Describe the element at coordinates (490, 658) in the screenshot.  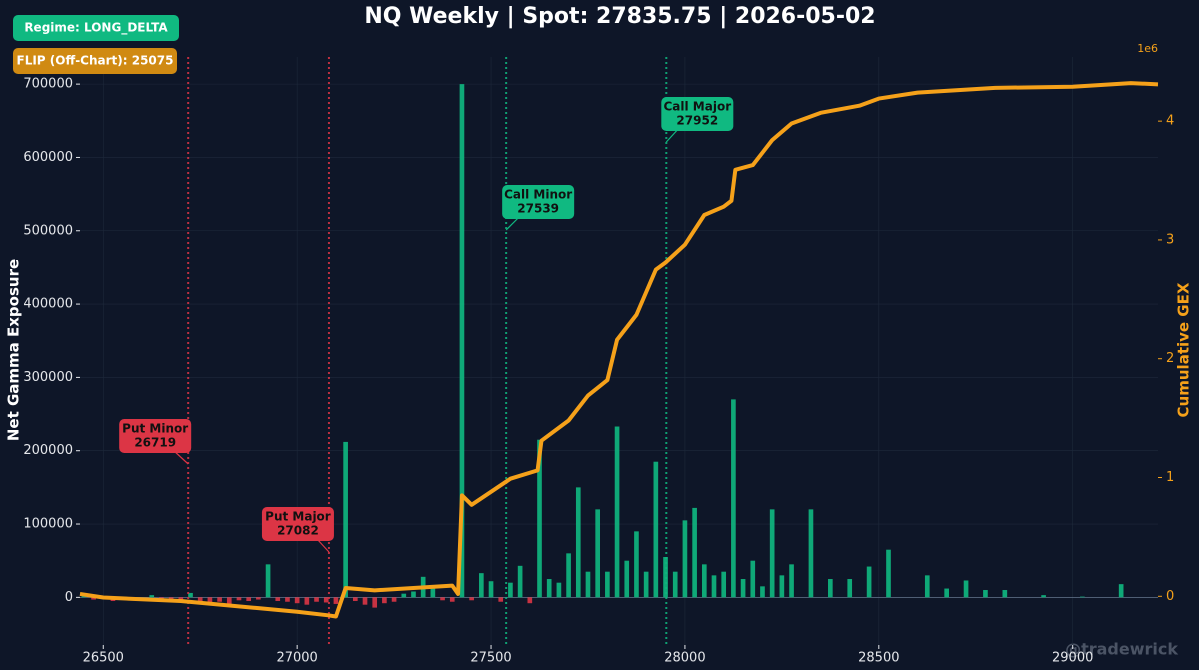
I see `x-tick-label: 27500` at that location.